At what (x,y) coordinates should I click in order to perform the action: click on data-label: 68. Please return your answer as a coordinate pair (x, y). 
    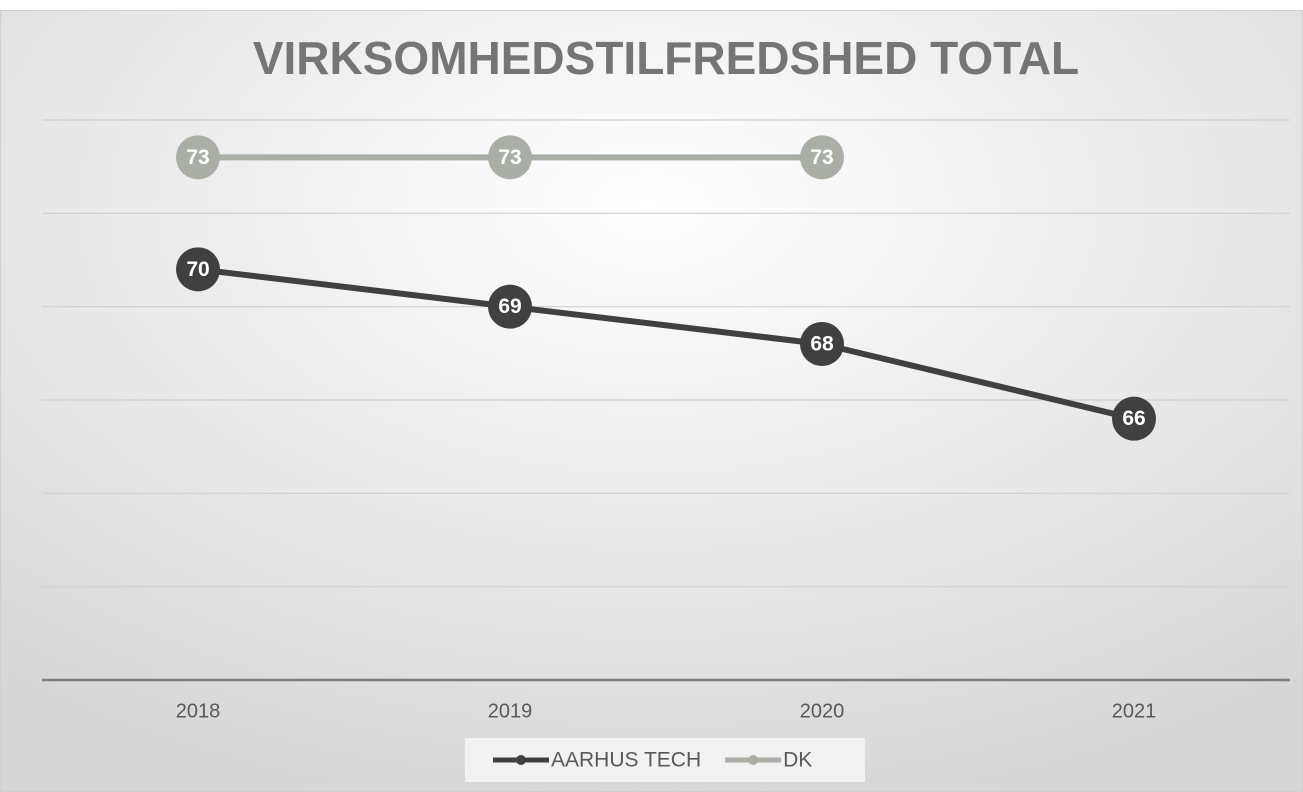
    Looking at the image, I should click on (822, 344).